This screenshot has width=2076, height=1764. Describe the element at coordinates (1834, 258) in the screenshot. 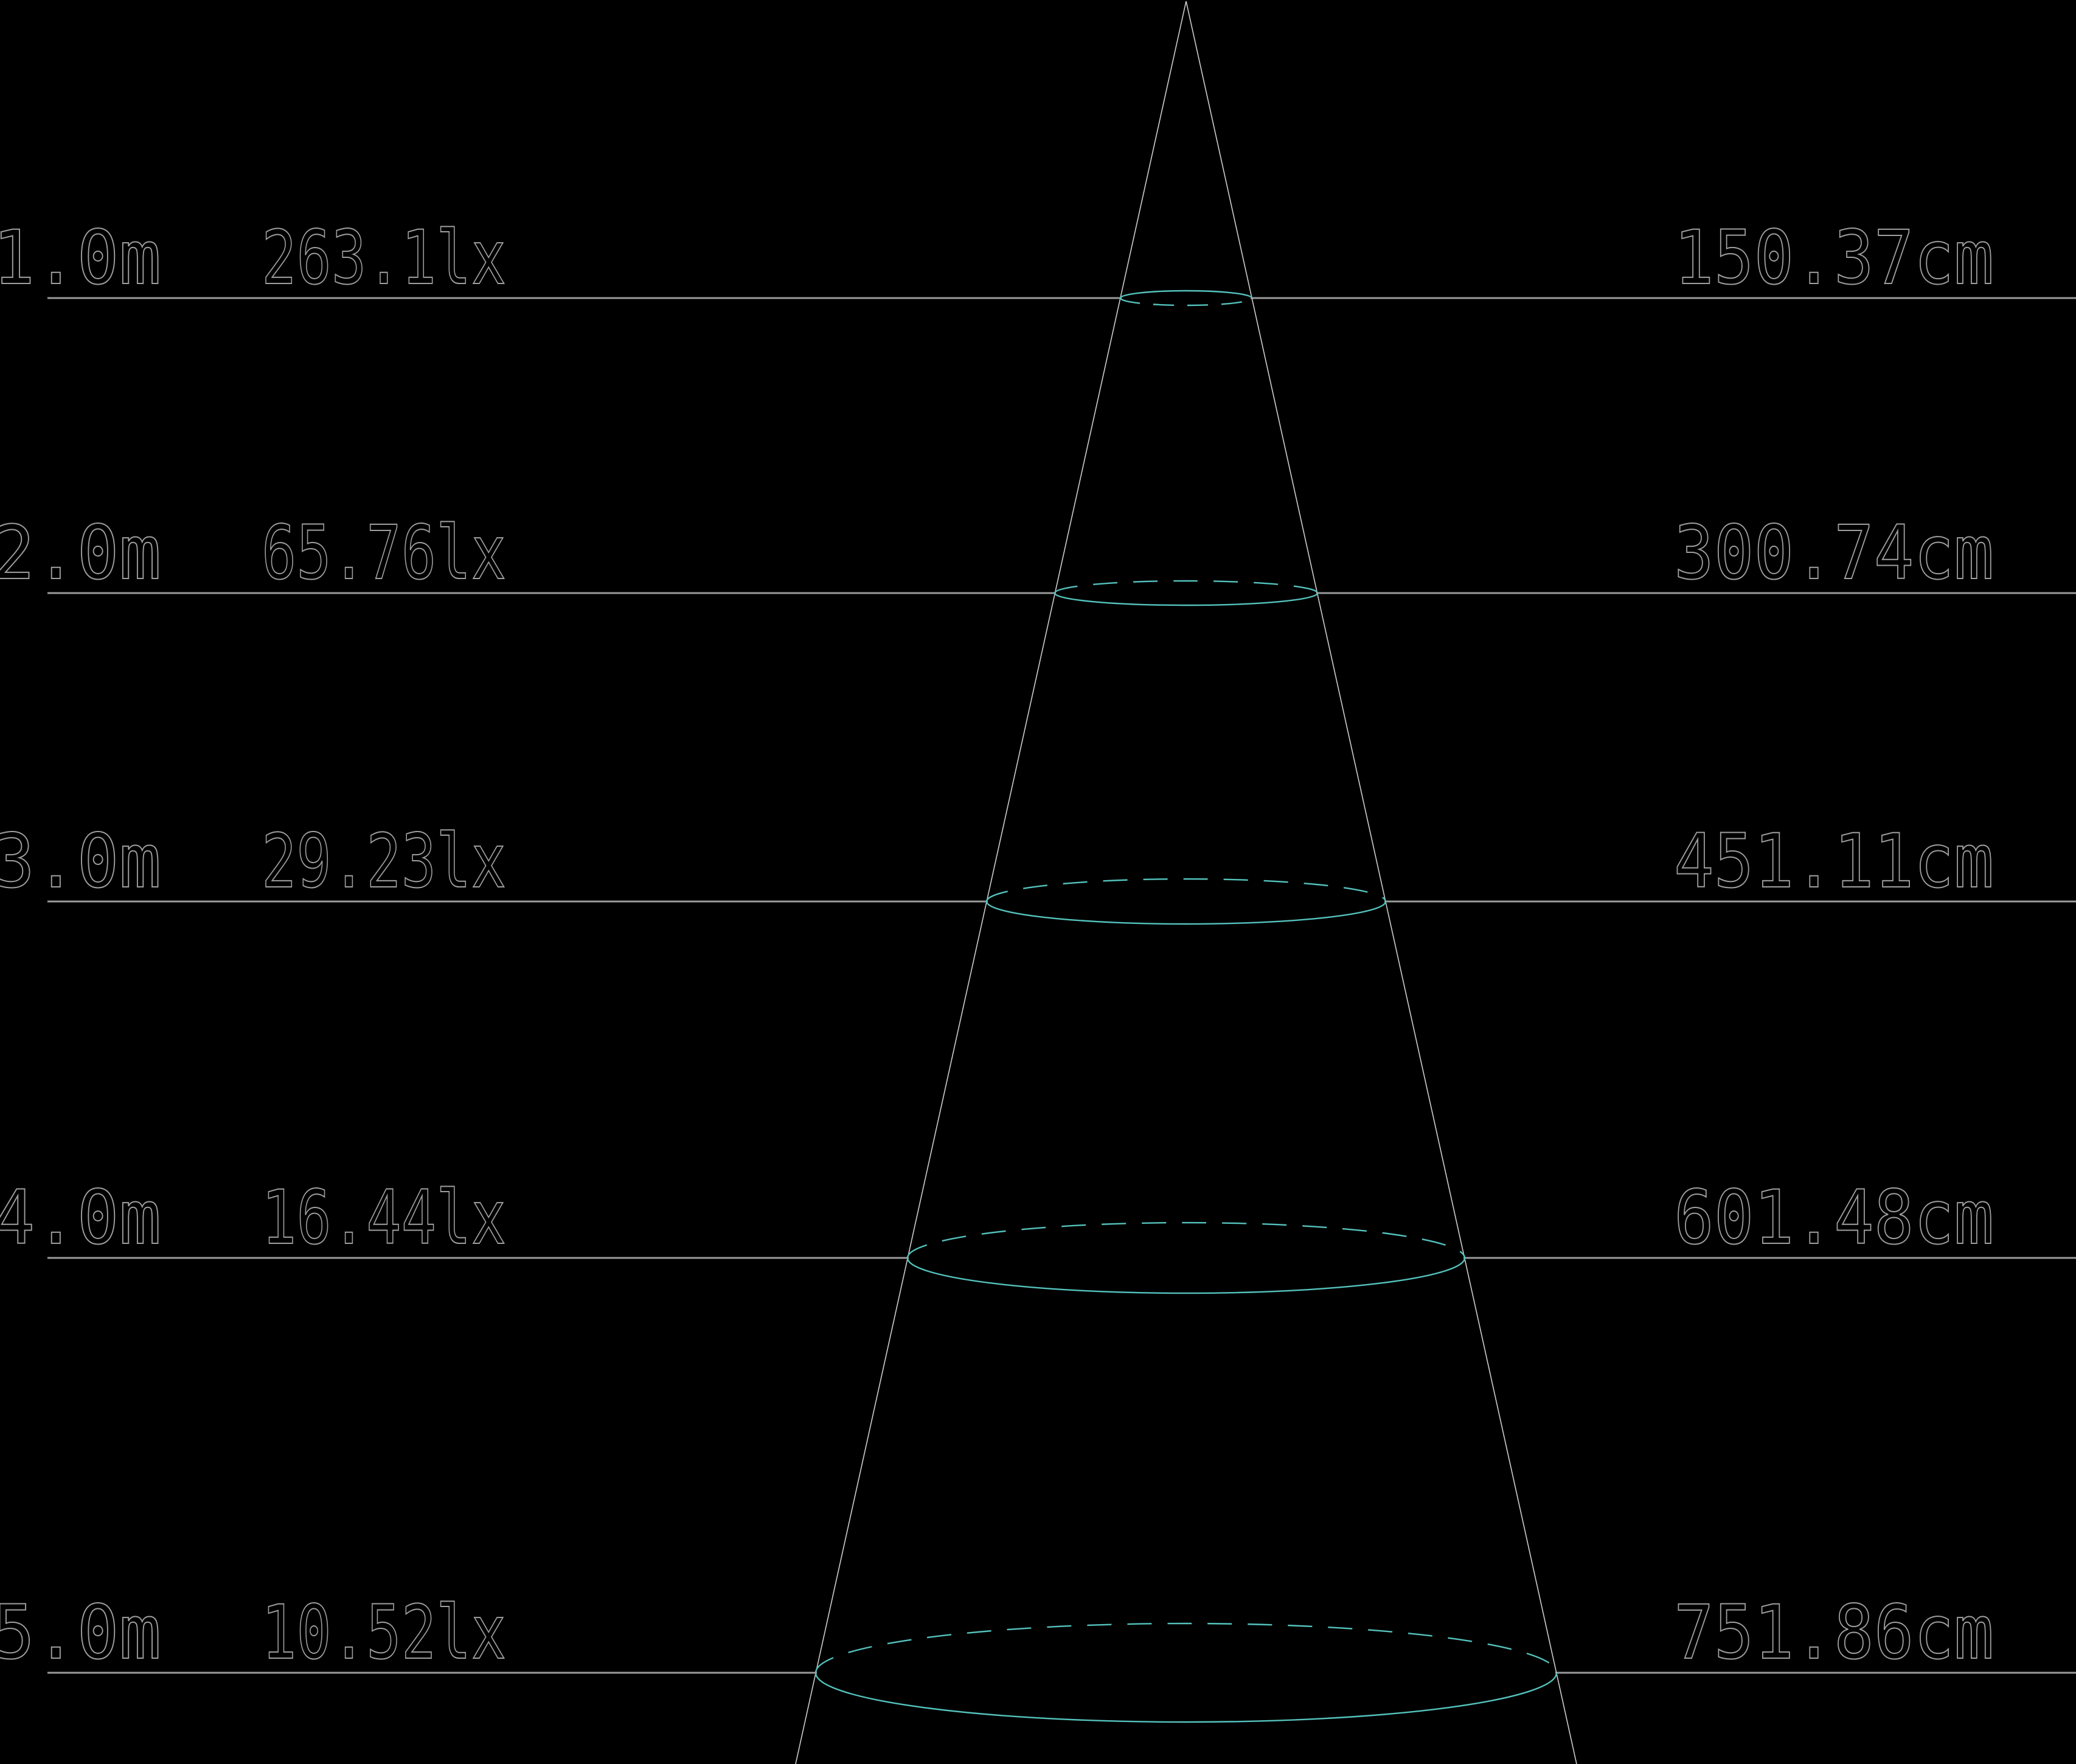

I see `beam-diameter-label: 150.37cm` at that location.